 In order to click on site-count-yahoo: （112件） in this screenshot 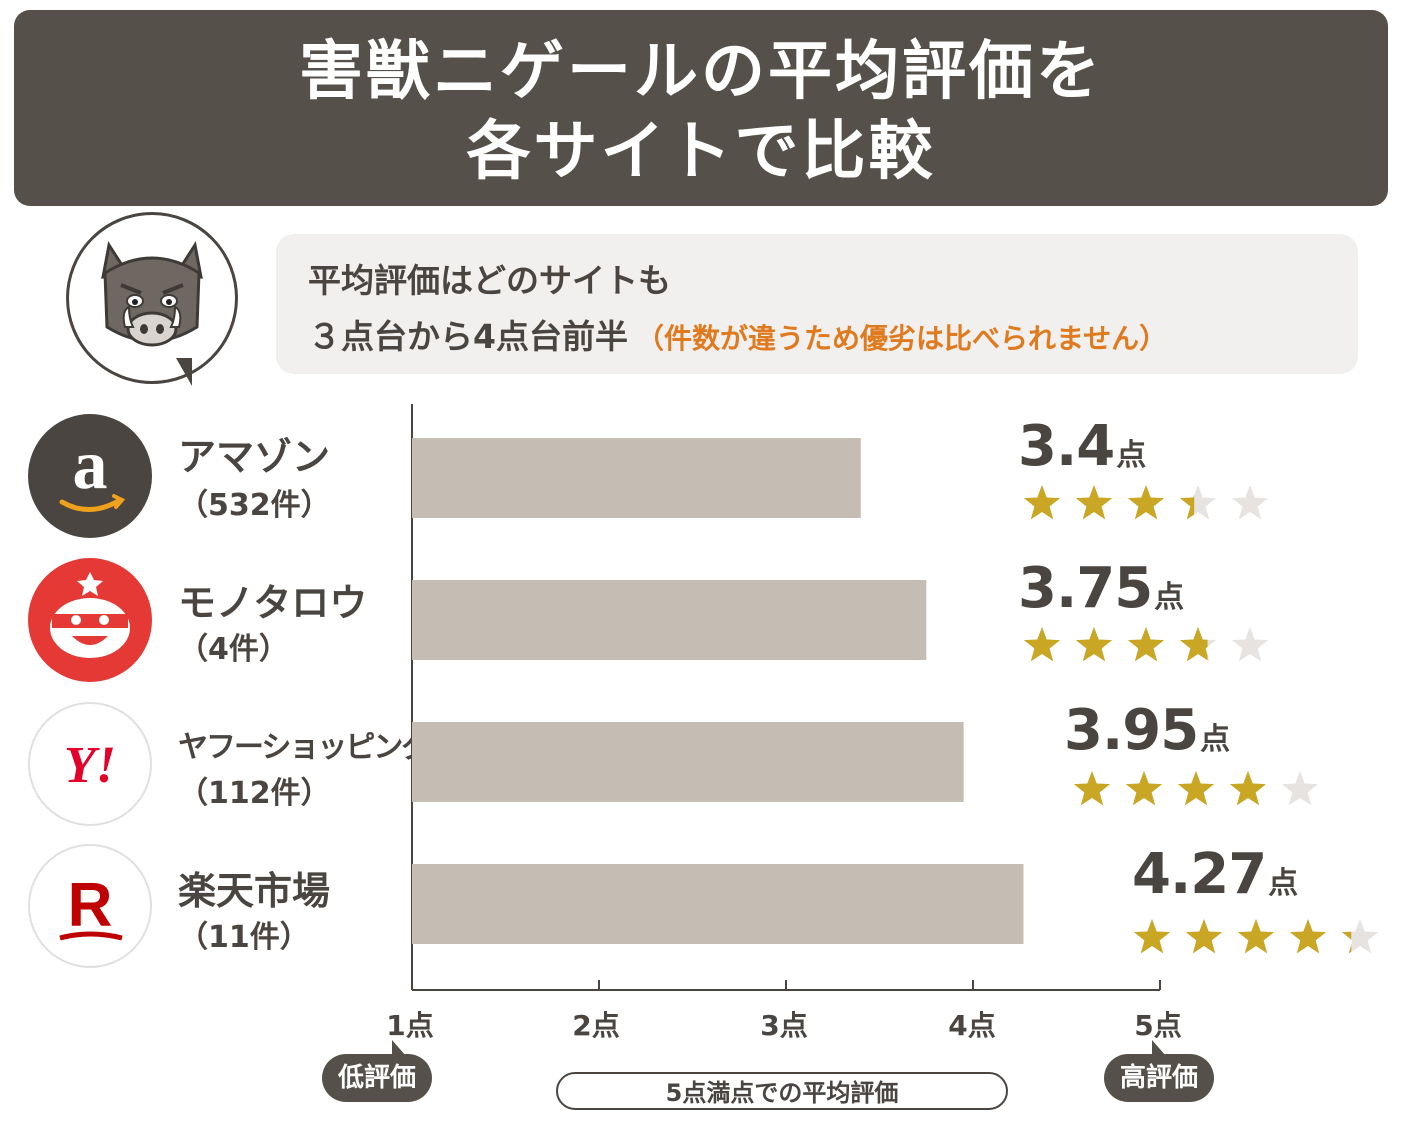, I will do `click(254, 793)`.